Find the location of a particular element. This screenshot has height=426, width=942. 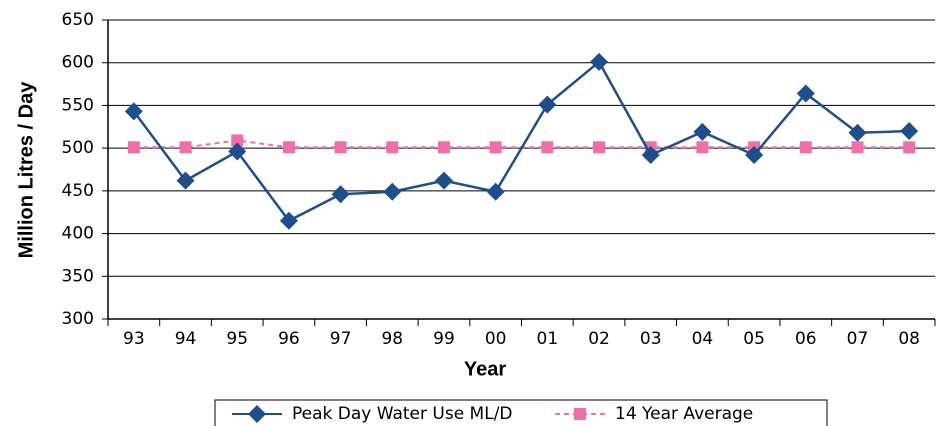

x-axis-title: Year is located at coordinates (485, 369).